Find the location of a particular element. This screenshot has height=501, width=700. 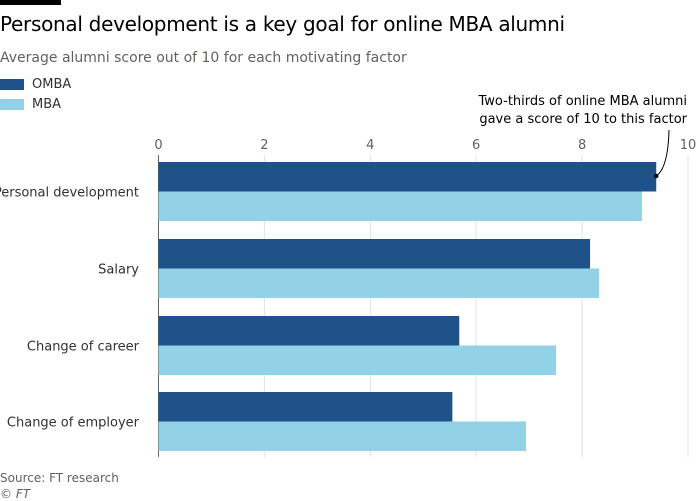

source-note: Source: FT research is located at coordinates (59, 478).